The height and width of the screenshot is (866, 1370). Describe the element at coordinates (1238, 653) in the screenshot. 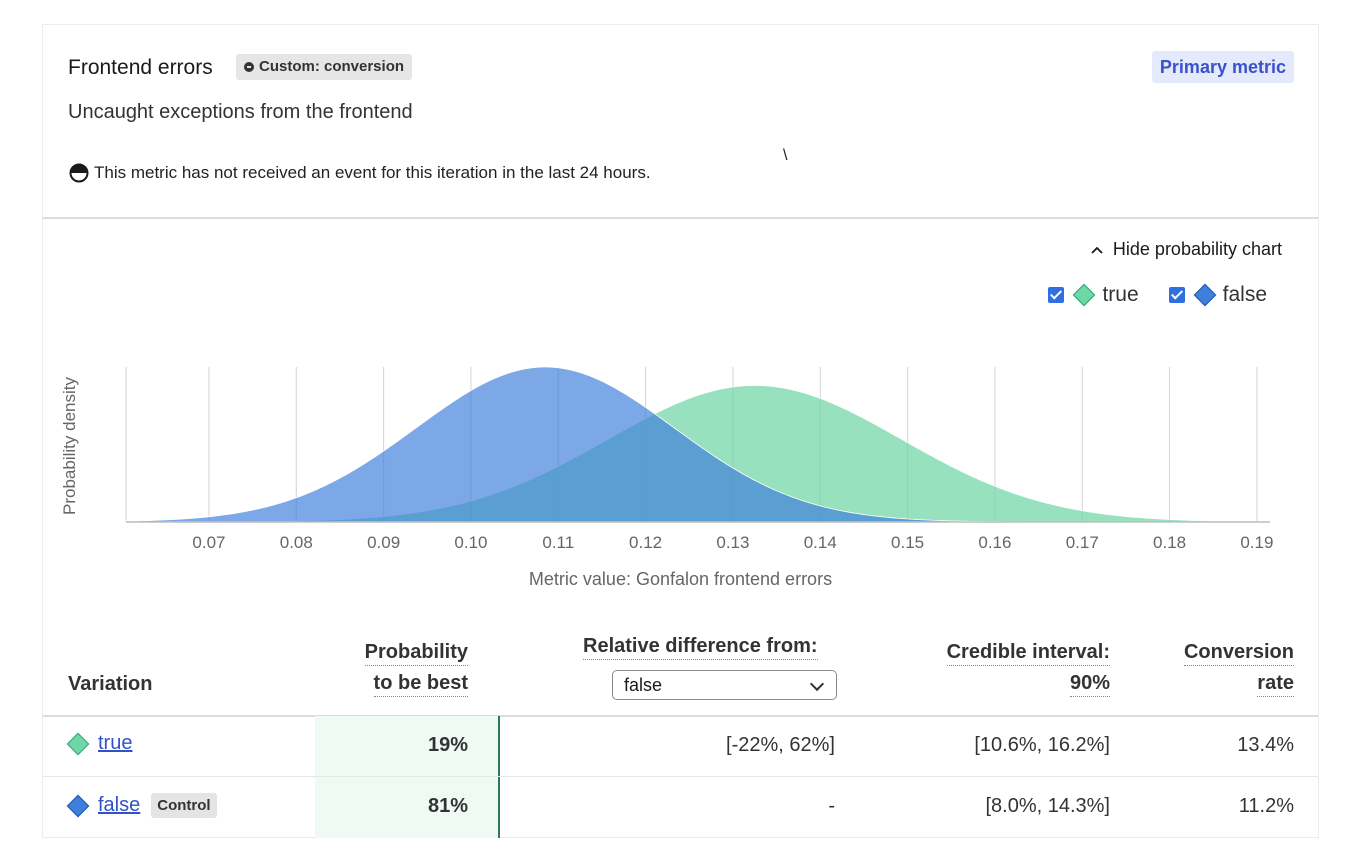

I see `conversion-rate-line1: Conversion` at that location.